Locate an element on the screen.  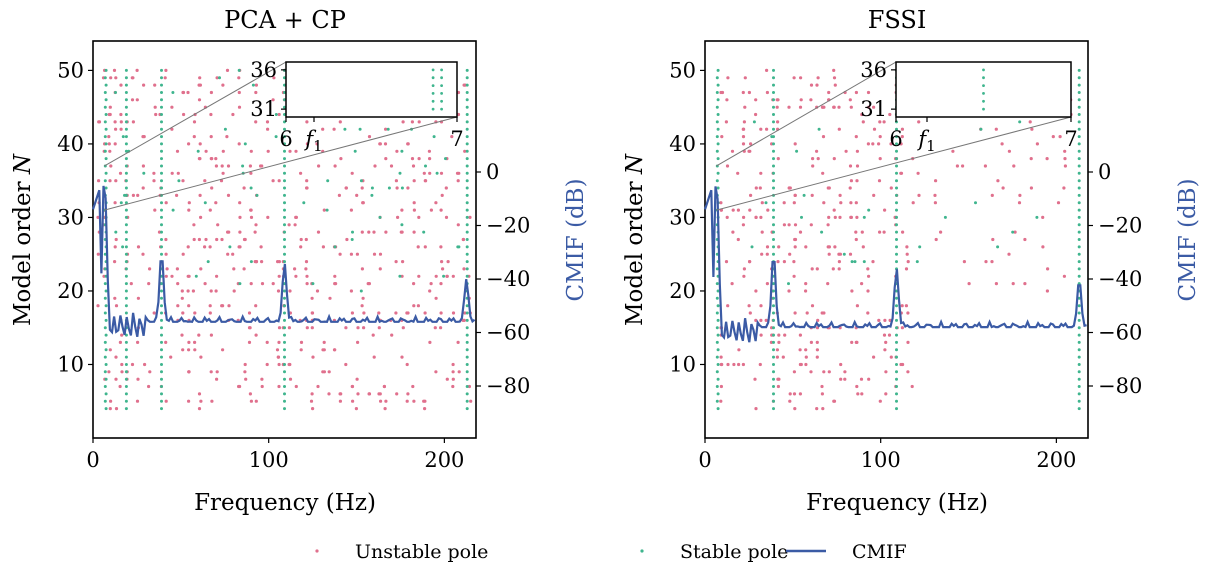
inset-x-tick-label: f1 is located at coordinates (312, 141).